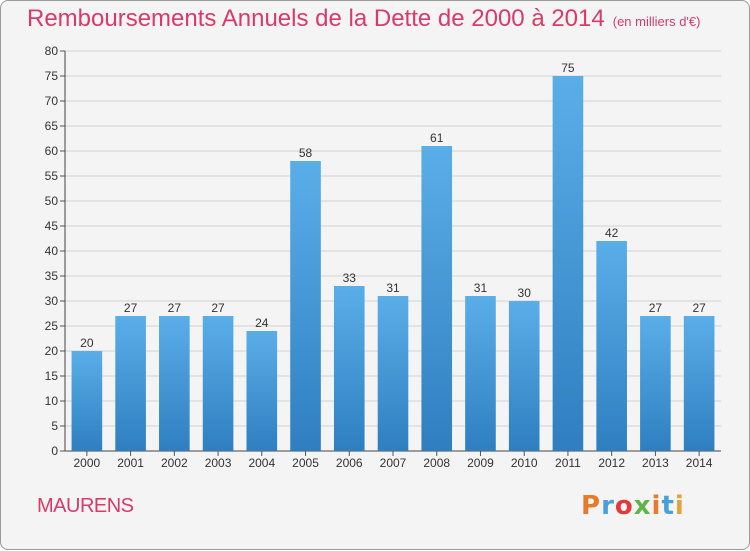 This screenshot has height=551, width=750. What do you see at coordinates (52, 301) in the screenshot?
I see `y-tick-label: 30` at bounding box center [52, 301].